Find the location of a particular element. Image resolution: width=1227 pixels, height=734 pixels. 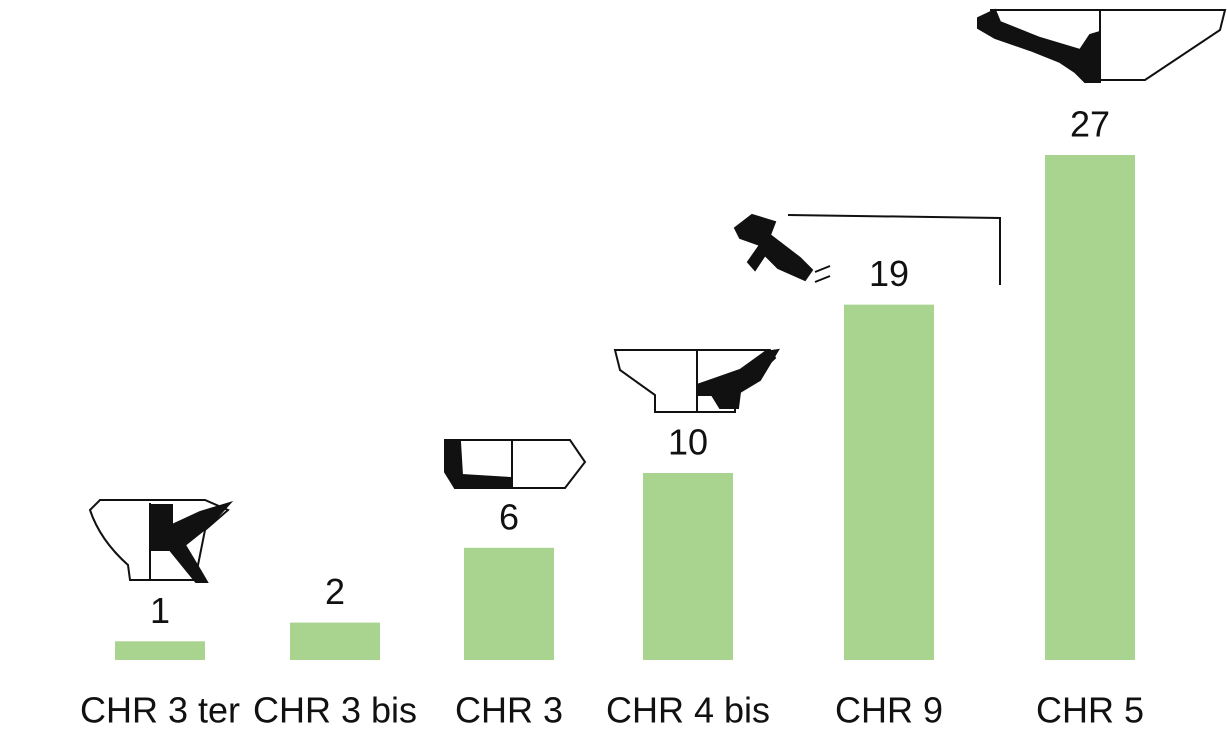

value-label: 27 is located at coordinates (1090, 124).